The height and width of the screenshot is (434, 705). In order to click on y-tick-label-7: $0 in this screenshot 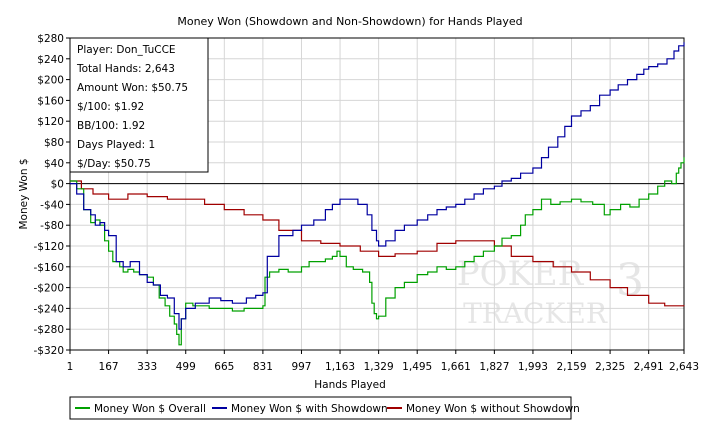, I will do `click(57, 185)`.